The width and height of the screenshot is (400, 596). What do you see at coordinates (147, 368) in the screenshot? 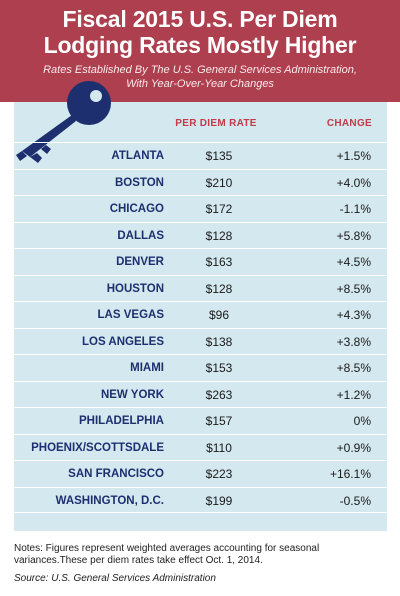
I see `city-label: MIAMI` at bounding box center [147, 368].